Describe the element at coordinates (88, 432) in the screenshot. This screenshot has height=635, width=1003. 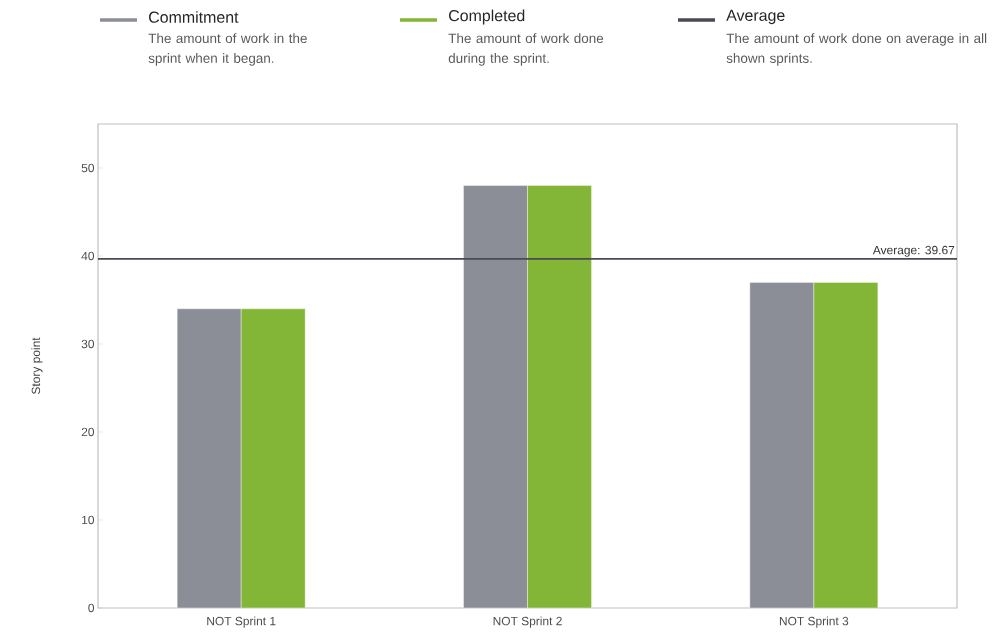
I see `y-tick-label: 20` at that location.